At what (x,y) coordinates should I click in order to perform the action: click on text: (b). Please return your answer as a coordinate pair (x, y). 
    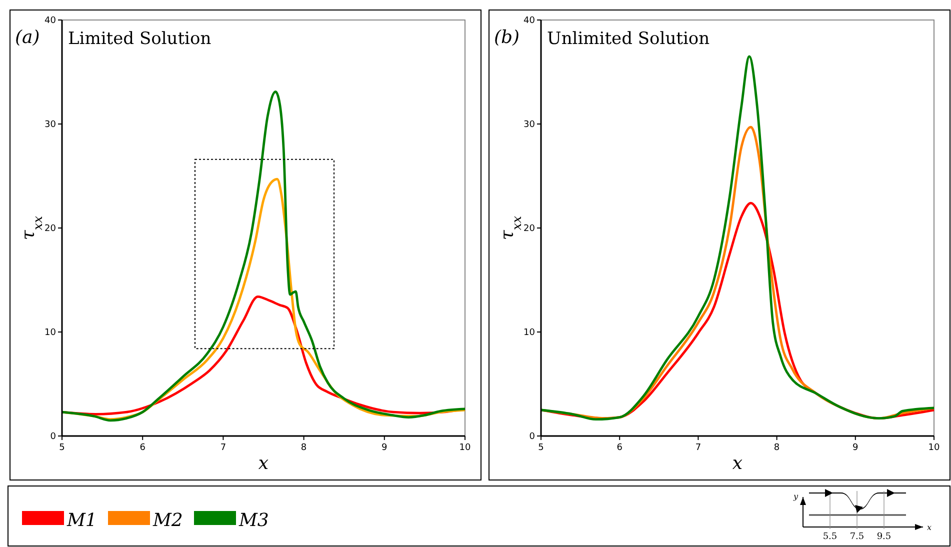
    Looking at the image, I should click on (507, 37).